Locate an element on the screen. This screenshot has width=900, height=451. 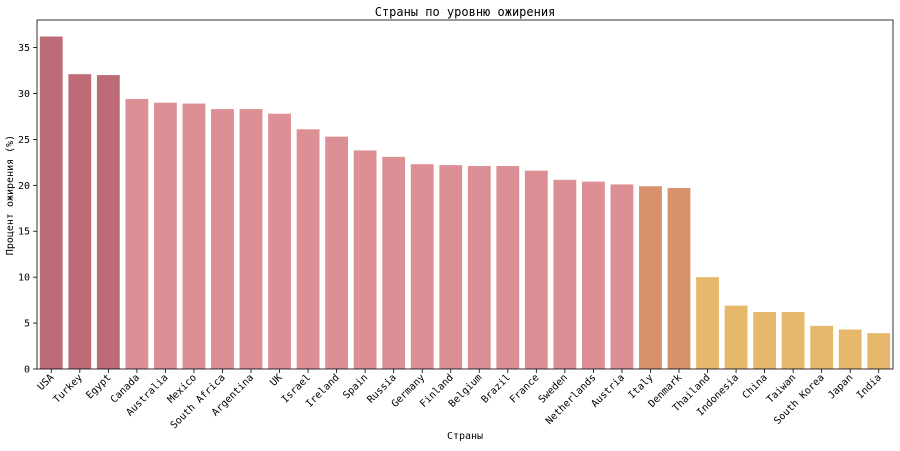
bar-egypt is located at coordinates (108, 222).